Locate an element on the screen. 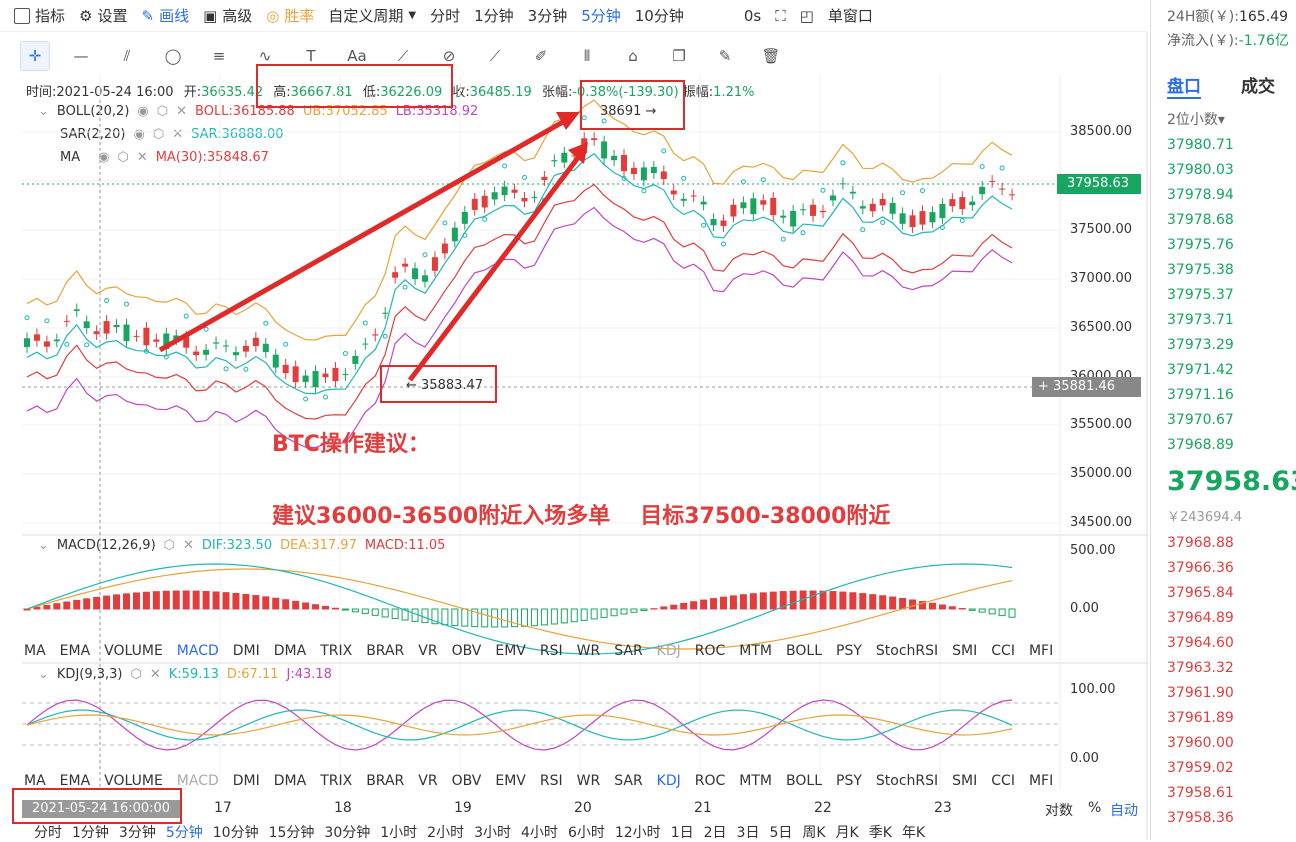 This screenshot has height=842, width=1296. orderbook-row: 37971.42 is located at coordinates (1200, 370).